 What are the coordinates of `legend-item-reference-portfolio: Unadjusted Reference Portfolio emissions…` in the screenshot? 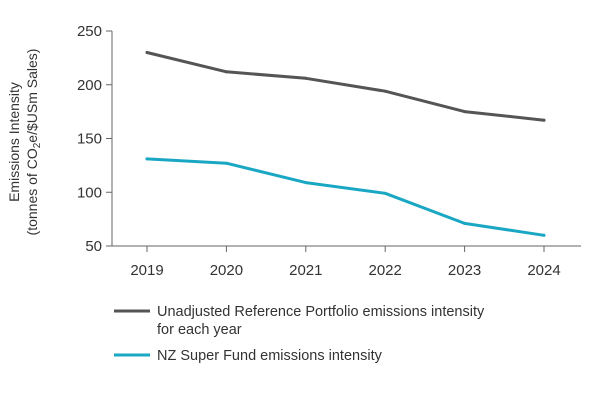 It's located at (299, 321).